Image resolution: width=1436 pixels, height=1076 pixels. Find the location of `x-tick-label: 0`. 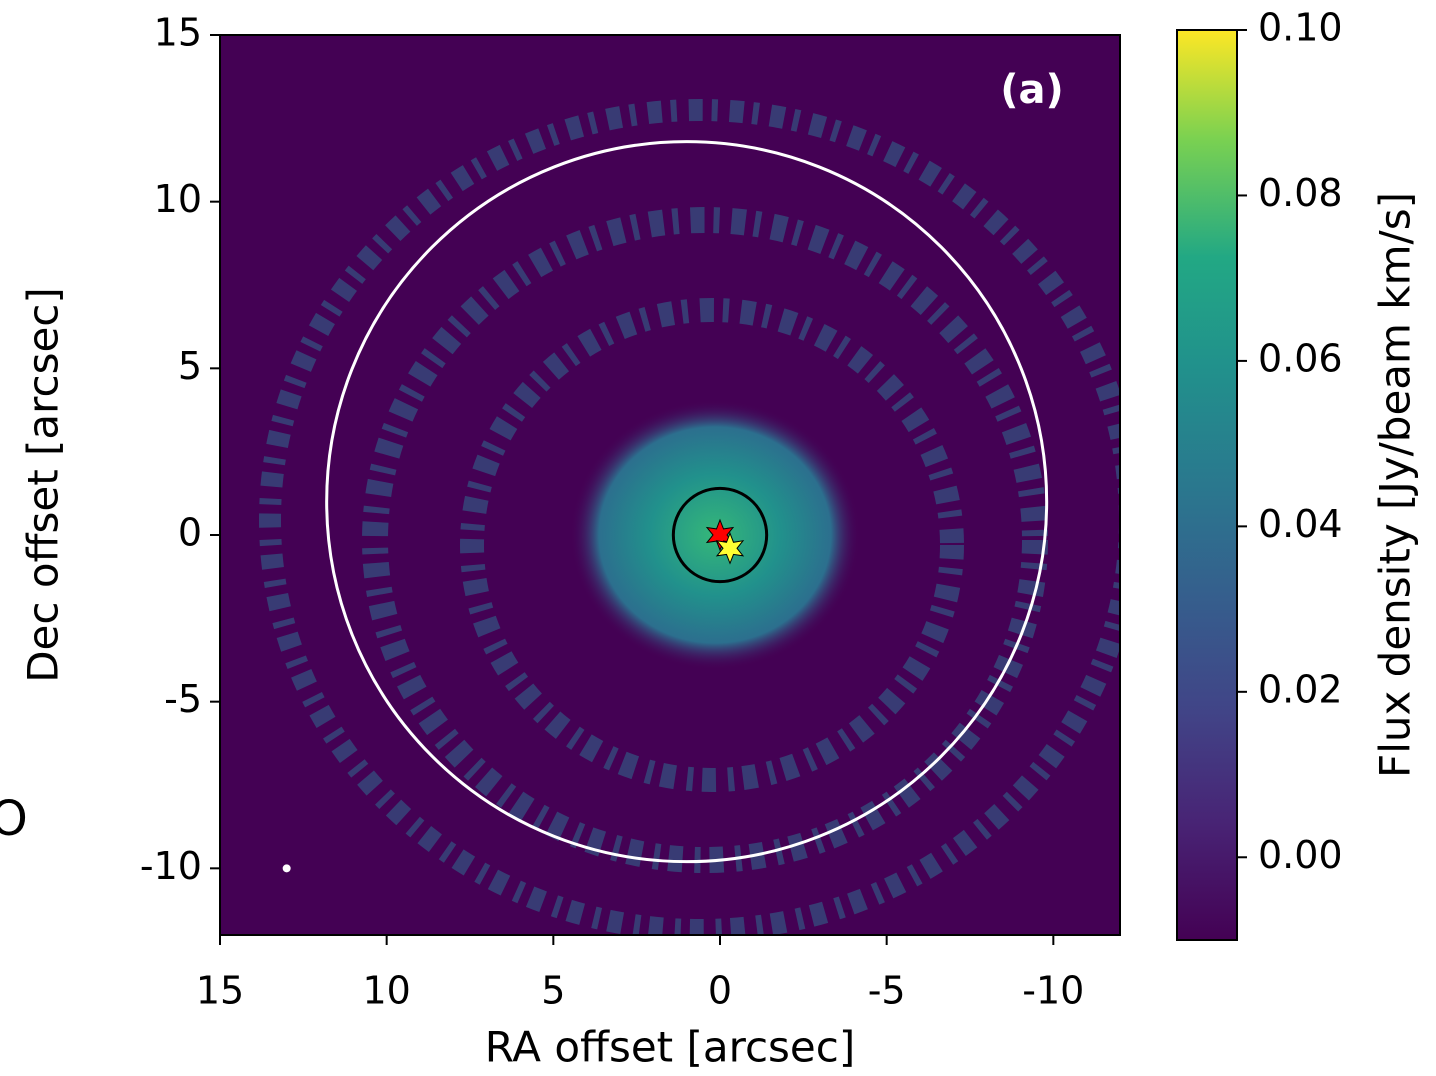

x-tick-label: 0 is located at coordinates (720, 991).